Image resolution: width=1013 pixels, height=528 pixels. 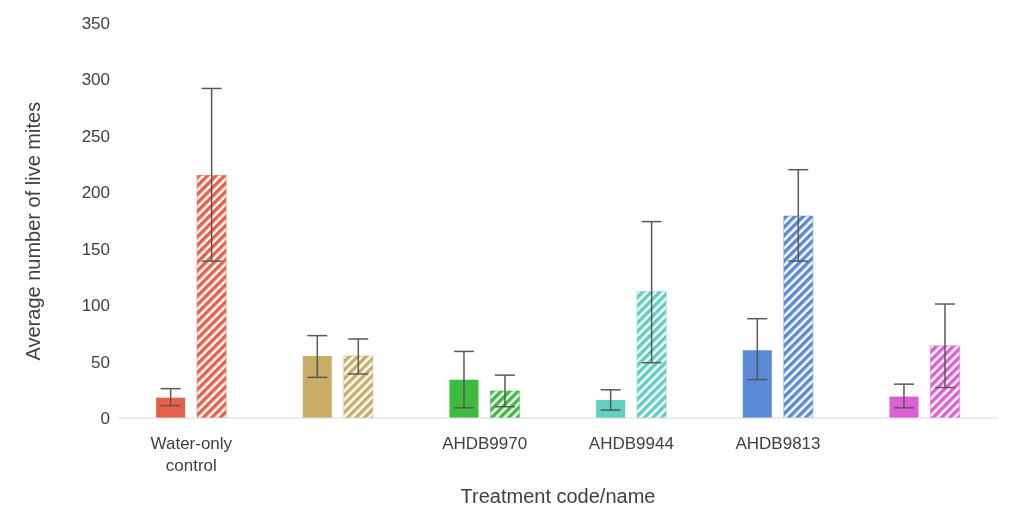 I want to click on x-tick-label: AHDB9813, so click(x=778, y=444).